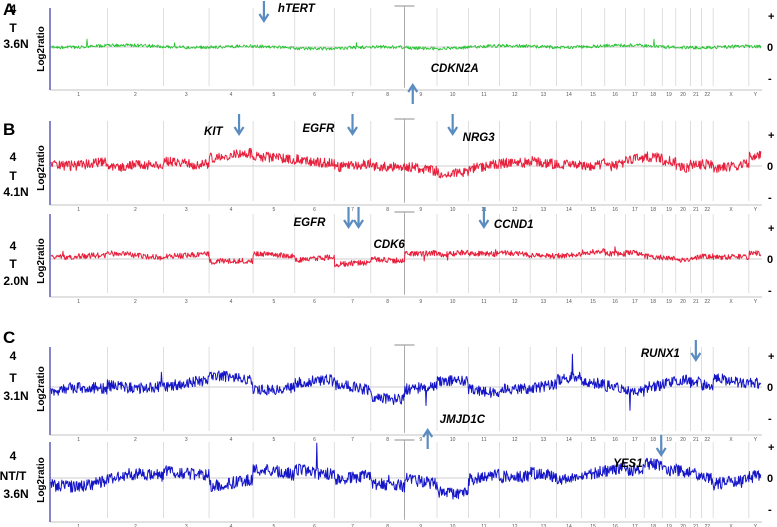 The image size is (777, 527). I want to click on gene-label: CDK6, so click(390, 245).